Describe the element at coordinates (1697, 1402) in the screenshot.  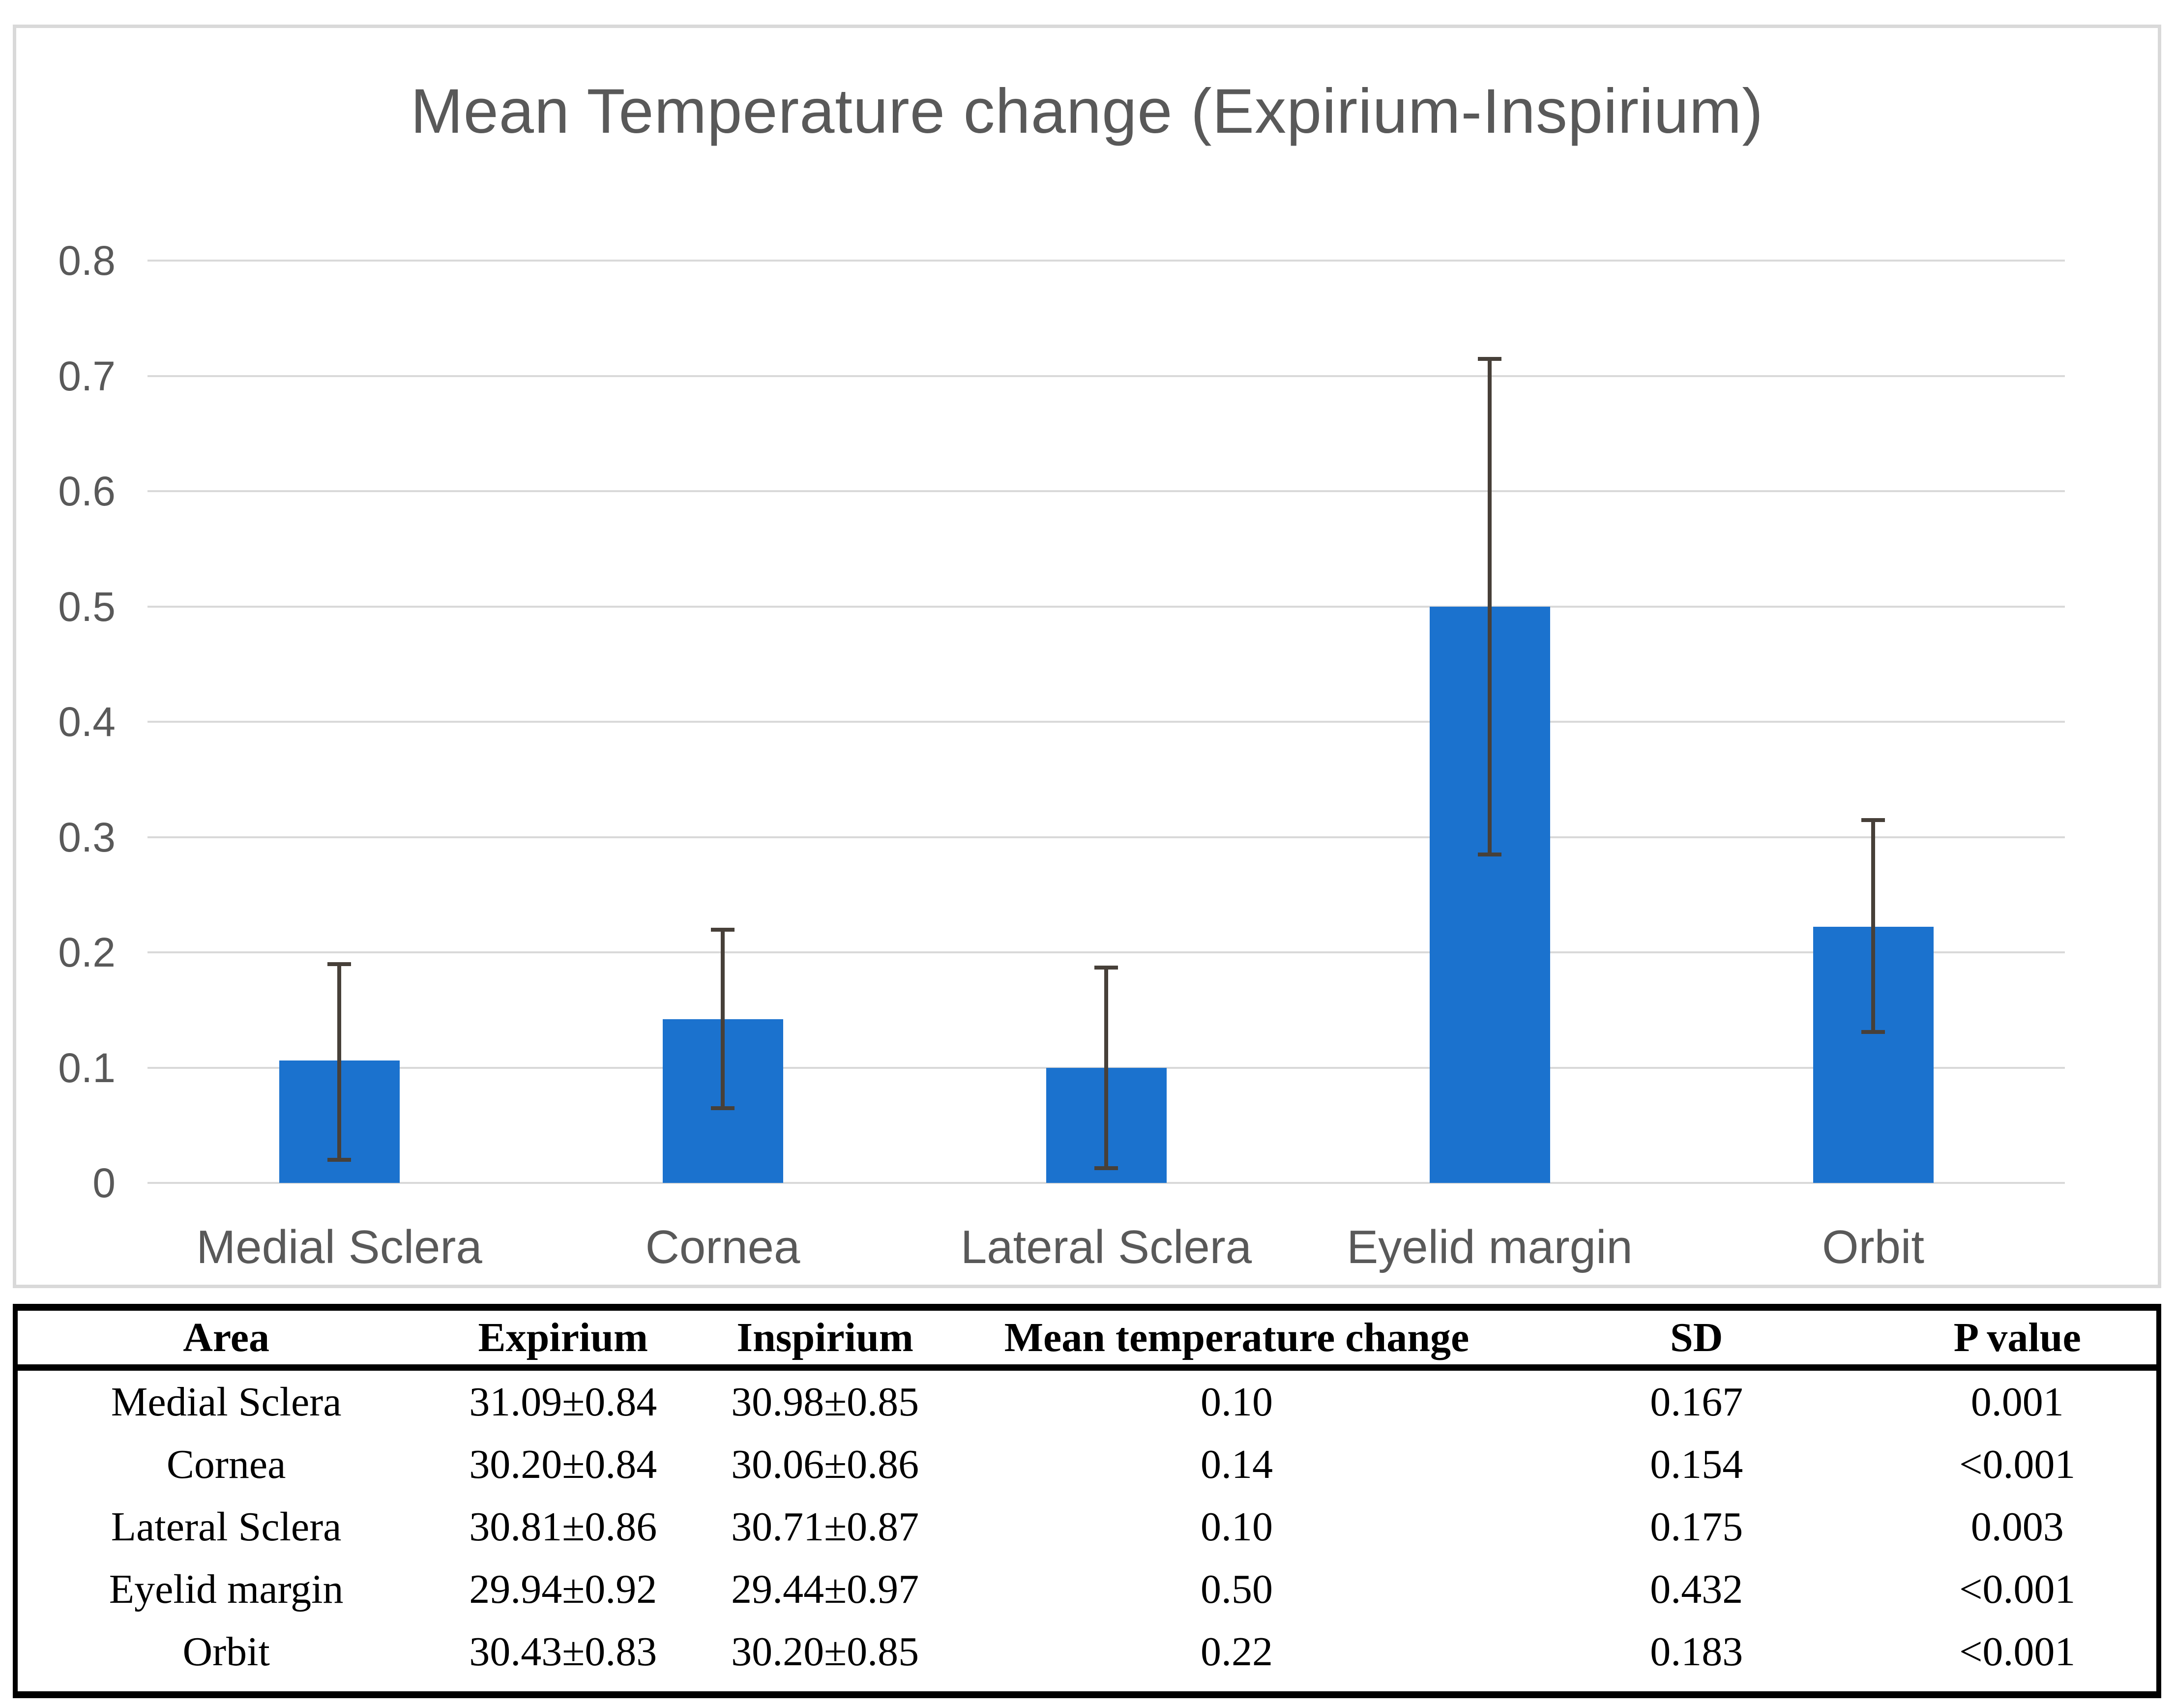
I see `table-cell: 0.167` at that location.